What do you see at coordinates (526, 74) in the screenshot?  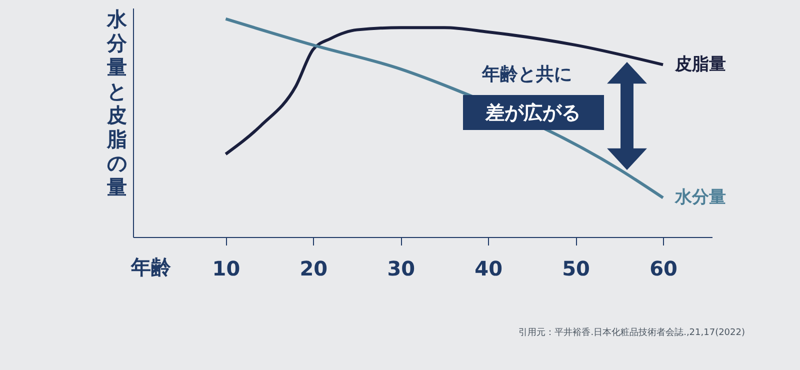 I see `annotation: 年齢と共に` at bounding box center [526, 74].